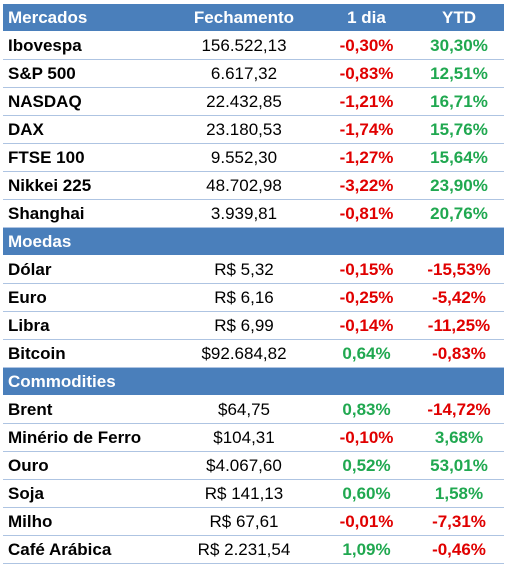 Image resolution: width=507 pixels, height=566 pixels. Describe the element at coordinates (86, 493) in the screenshot. I see `asset-name-cell: Soja` at that location.